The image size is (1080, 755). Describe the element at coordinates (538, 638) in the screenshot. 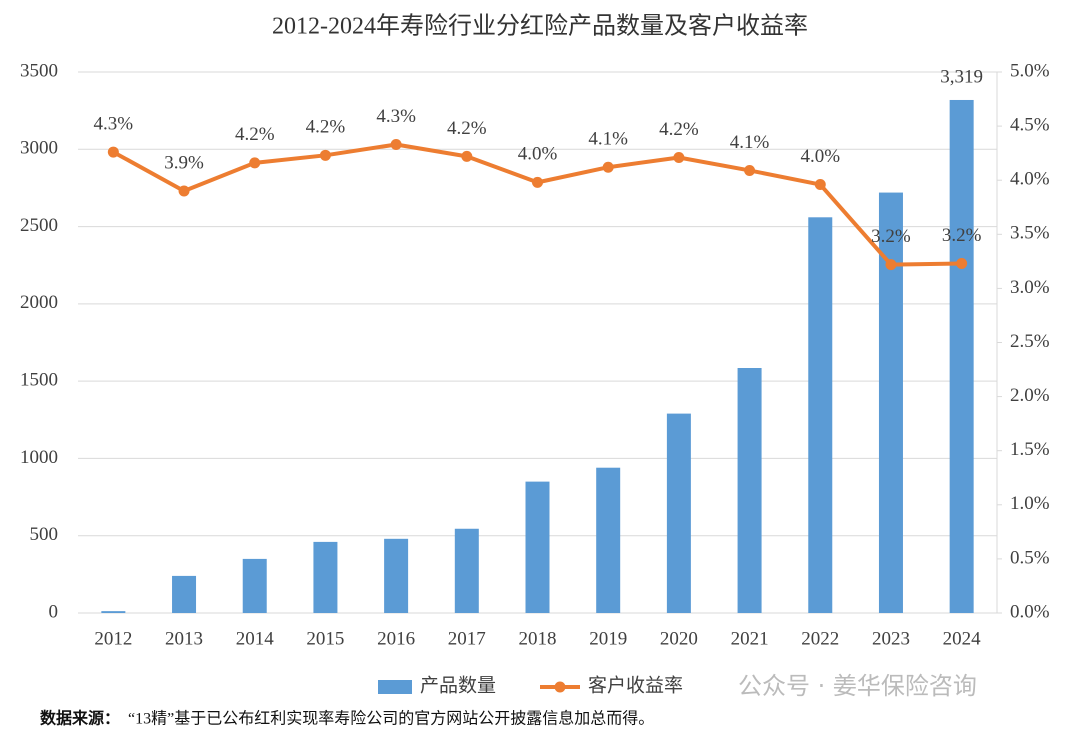

I see `x-tick-label: 2018` at that location.